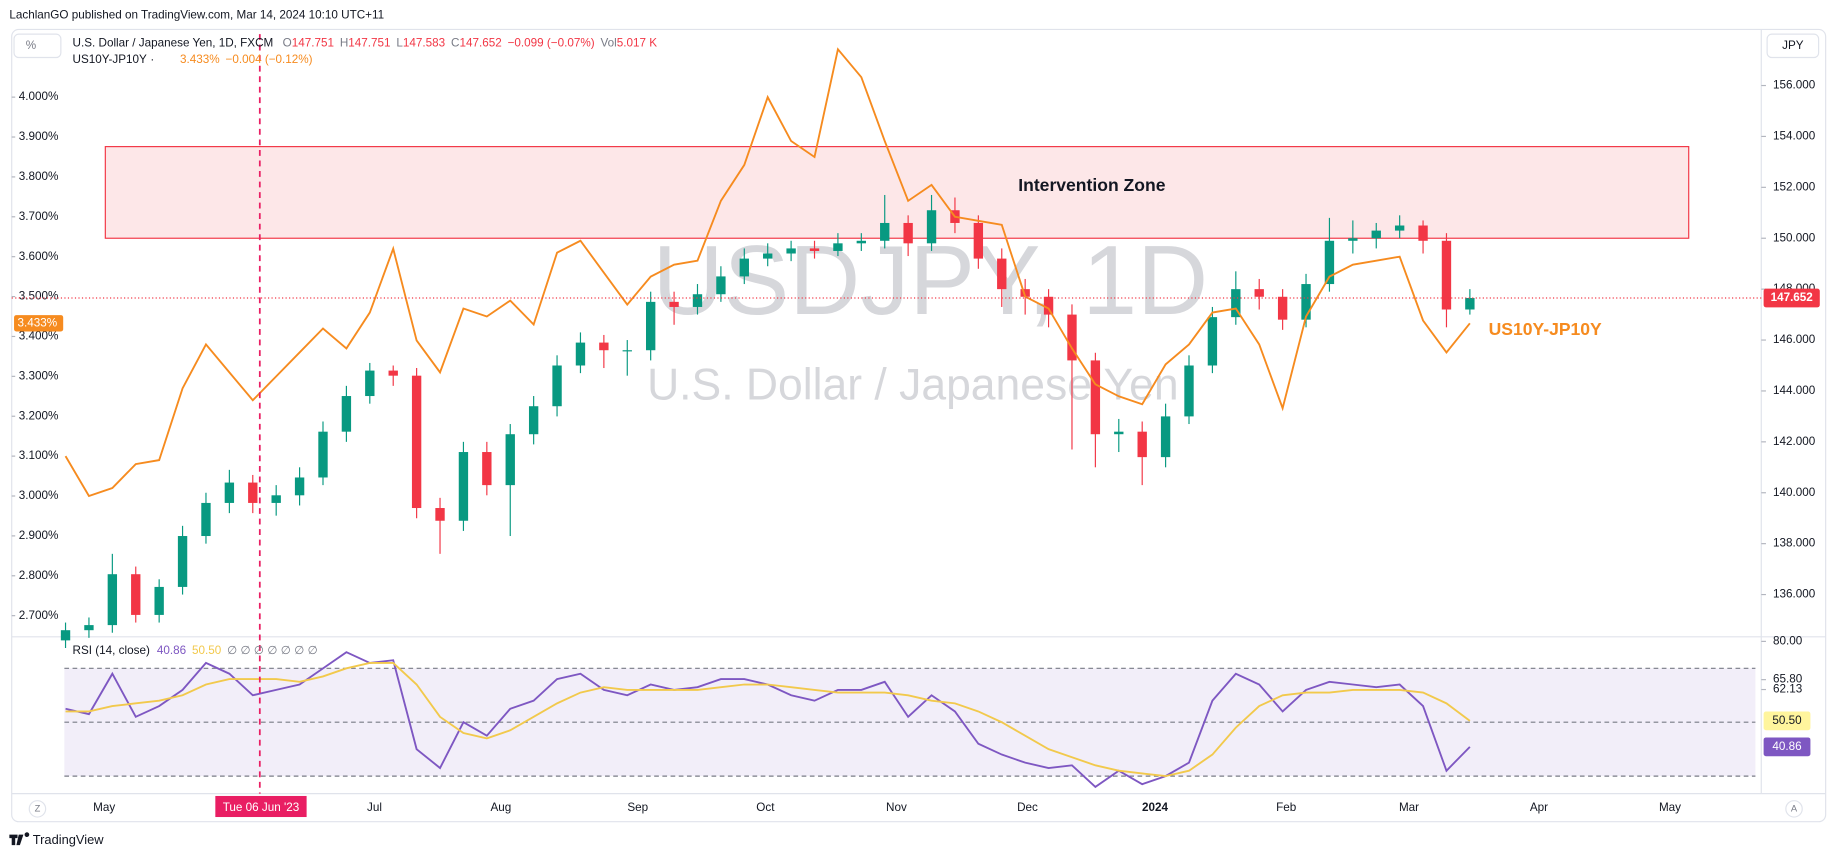 The height and width of the screenshot is (857, 1835). Describe the element at coordinates (1794, 237) in the screenshot. I see `y-tick-label: 150.000` at that location.